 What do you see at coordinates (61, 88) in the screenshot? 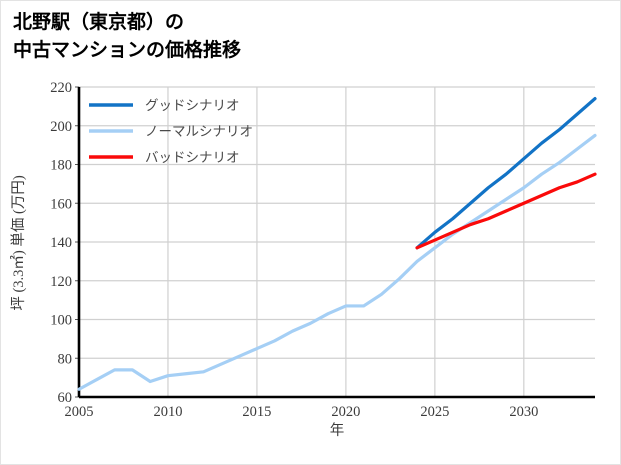
I see `y-tick-label: 220` at bounding box center [61, 88].